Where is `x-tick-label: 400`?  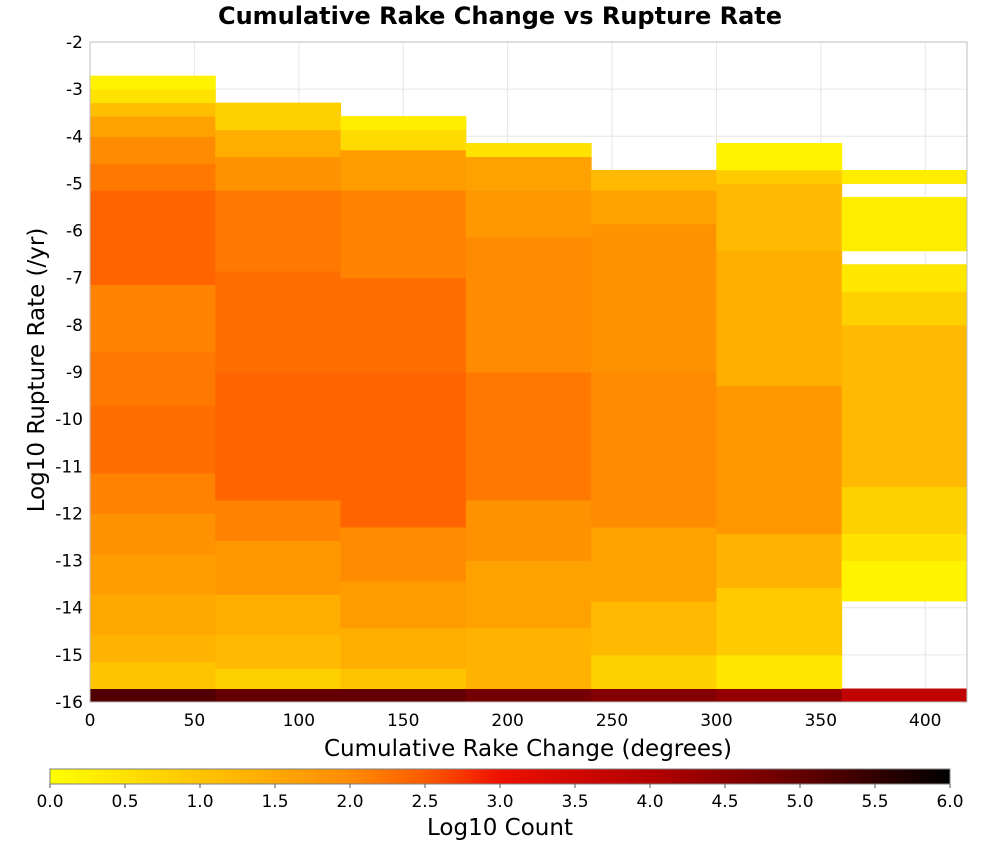 x-tick-label: 400 is located at coordinates (925, 721).